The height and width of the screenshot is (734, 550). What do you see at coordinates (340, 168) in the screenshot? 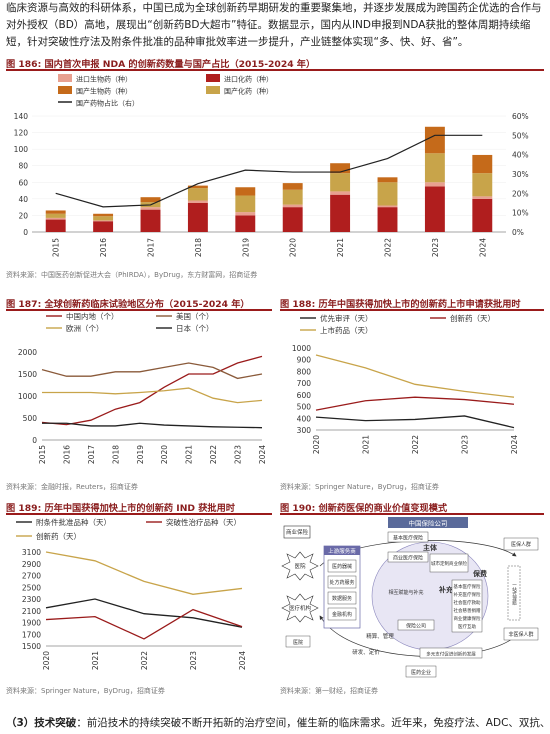
I see `bar-2021-s2` at bounding box center [340, 168].